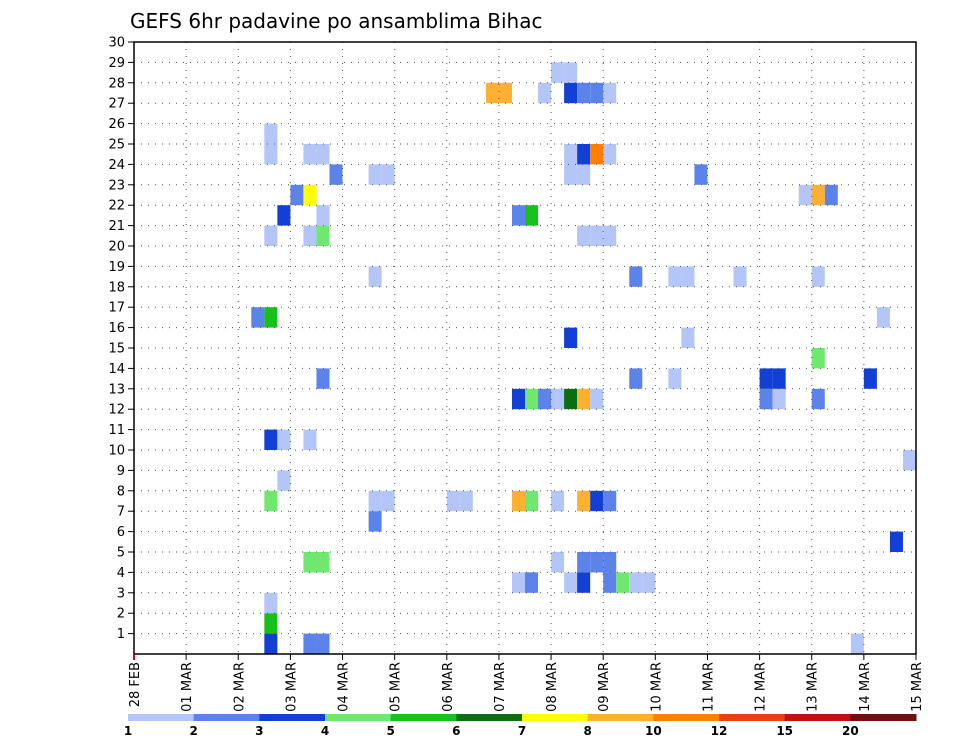 This screenshot has height=742, width=960. I want to click on x-tick-label: 04 MAR, so click(344, 687).